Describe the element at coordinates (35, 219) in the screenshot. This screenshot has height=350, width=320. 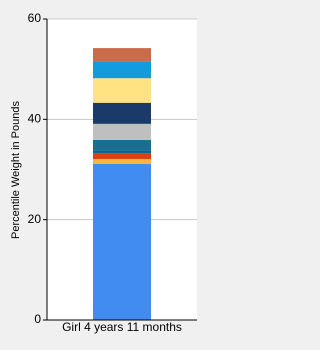
I see `y-tick-label: 20` at that location.